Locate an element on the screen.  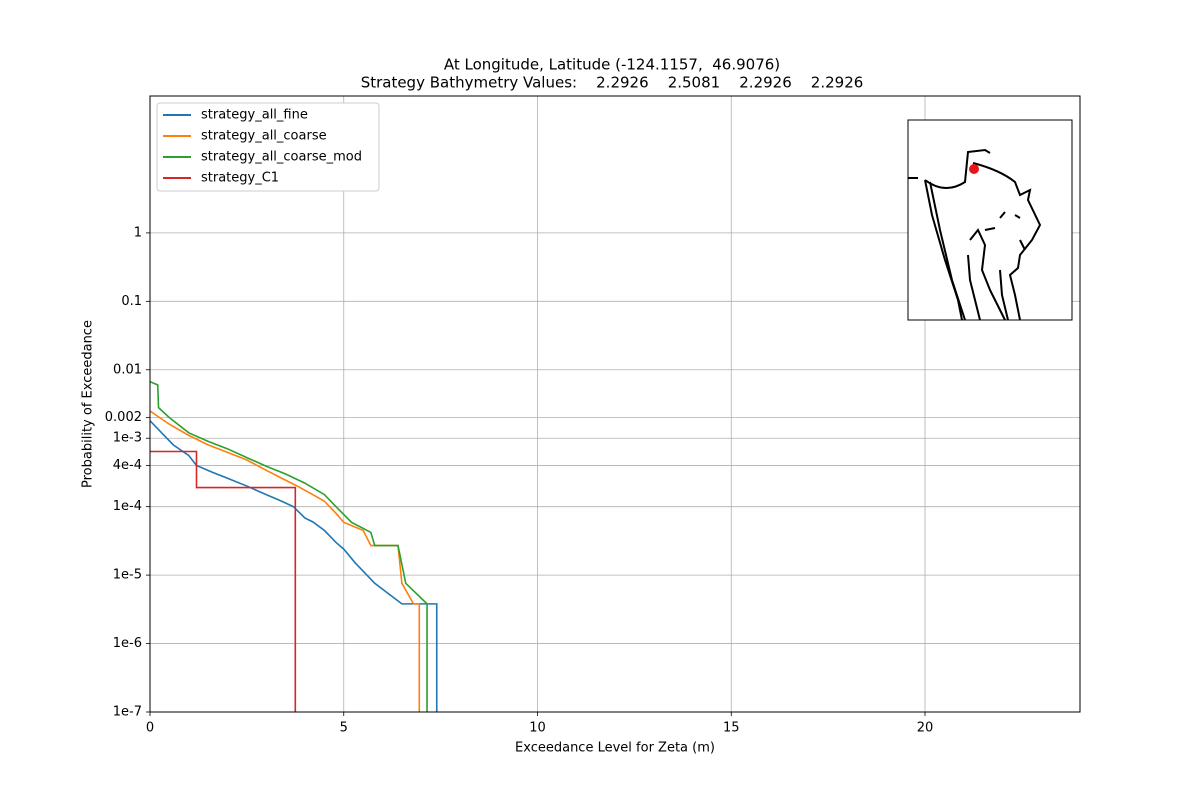
legend-label: strategy_all_fine is located at coordinates (254, 115).